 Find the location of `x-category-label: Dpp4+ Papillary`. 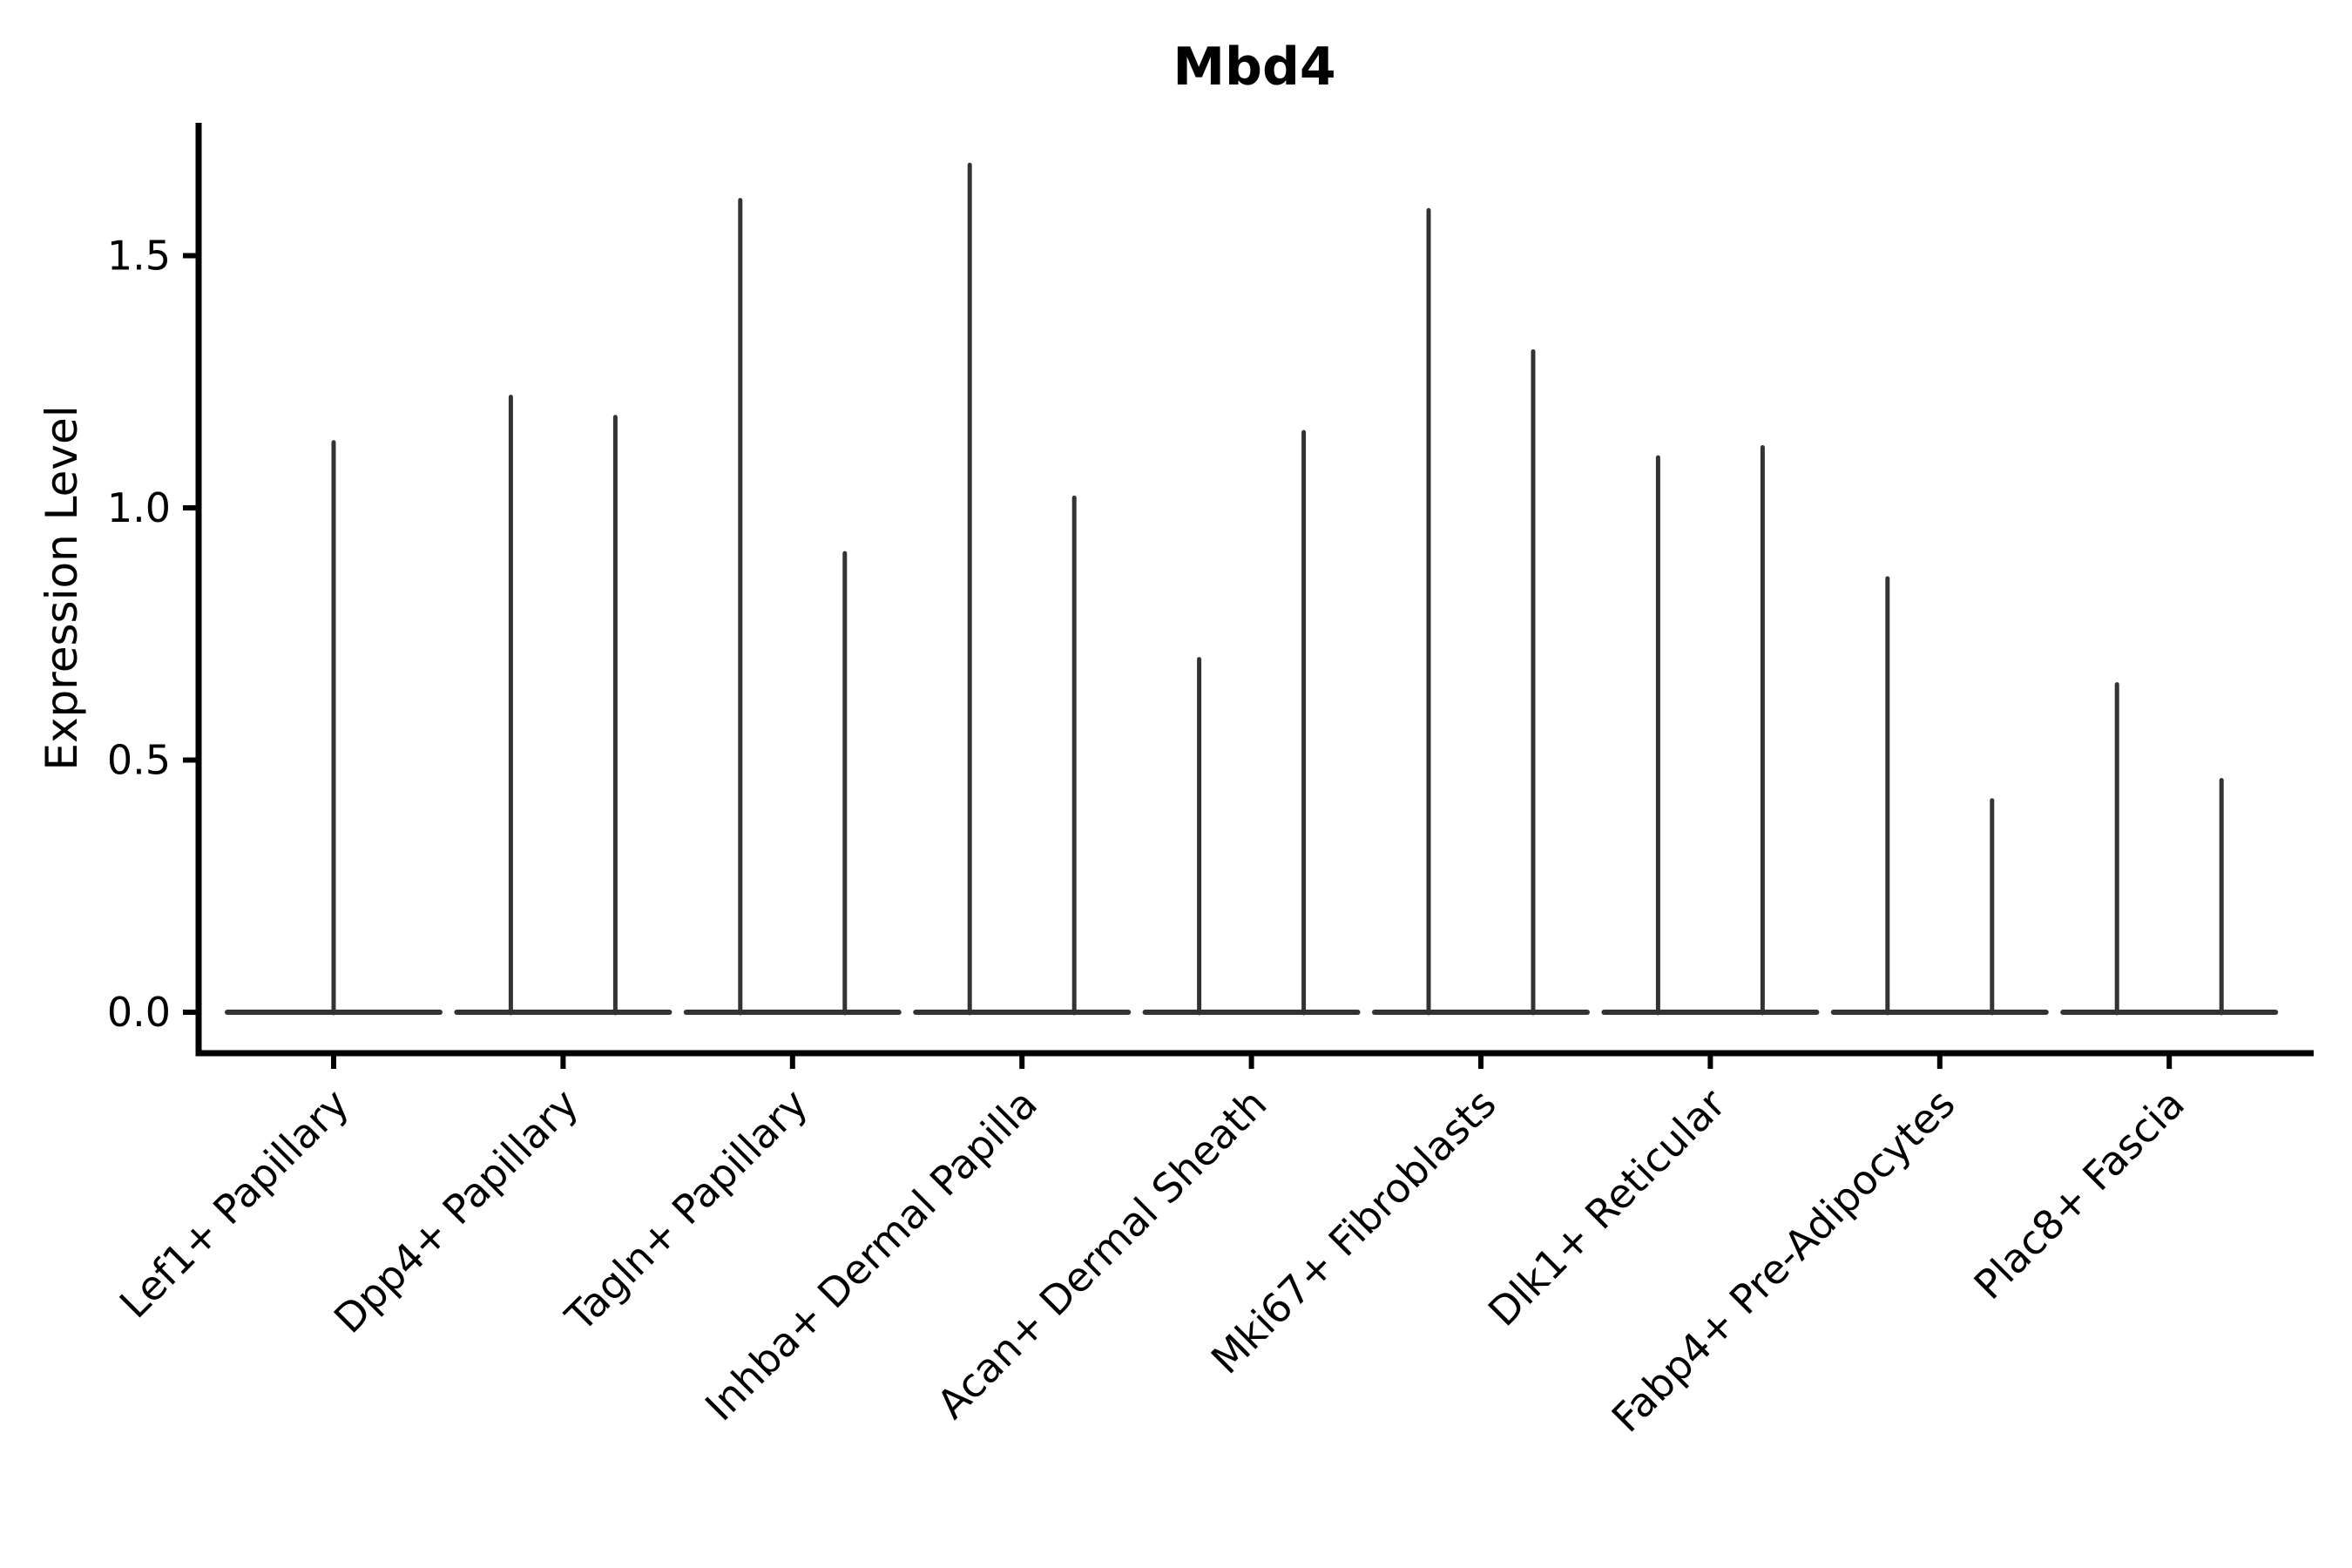

x-category-label: Dpp4+ Papillary is located at coordinates (456, 1211).